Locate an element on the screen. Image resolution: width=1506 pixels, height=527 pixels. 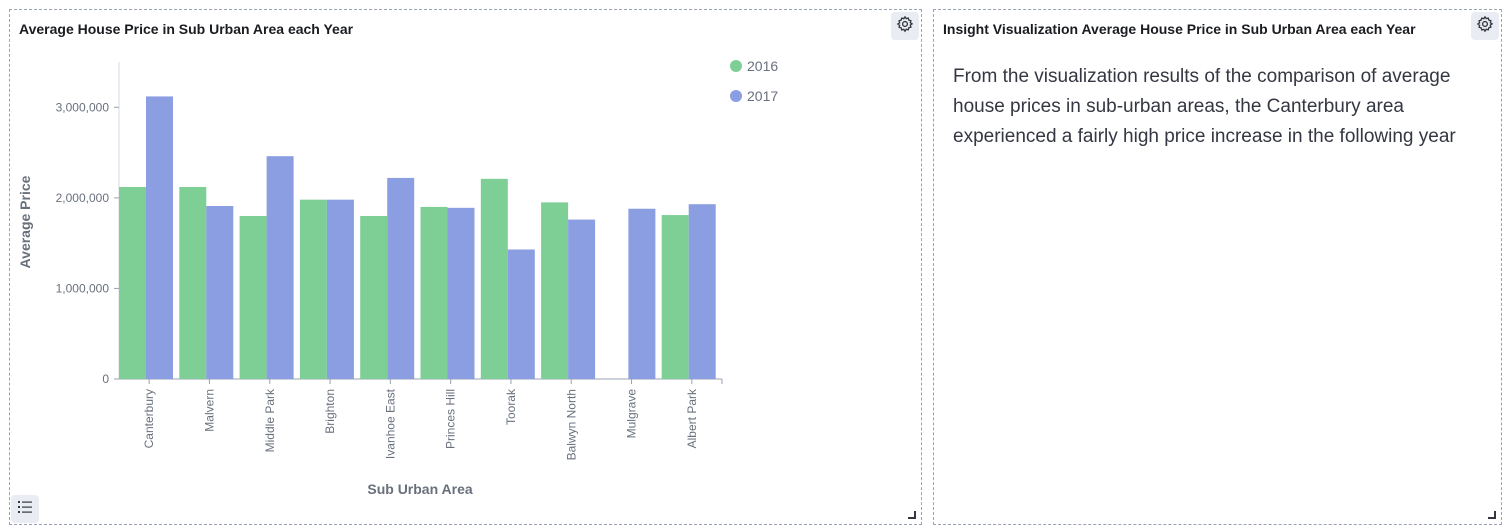
legend-toggle-button is located at coordinates (25, 509).